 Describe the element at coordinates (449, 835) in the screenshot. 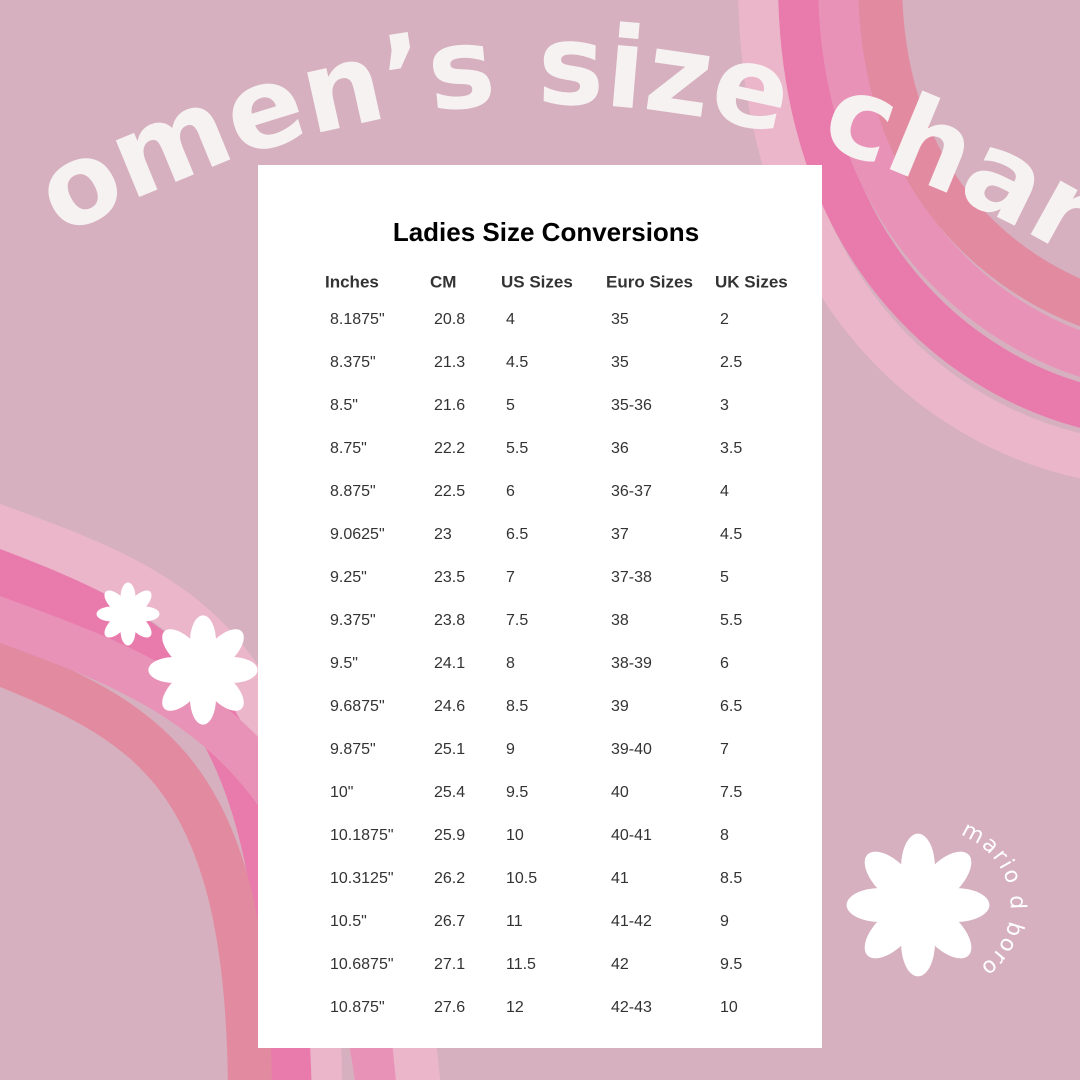

I see `table-cell: 25.9` at that location.